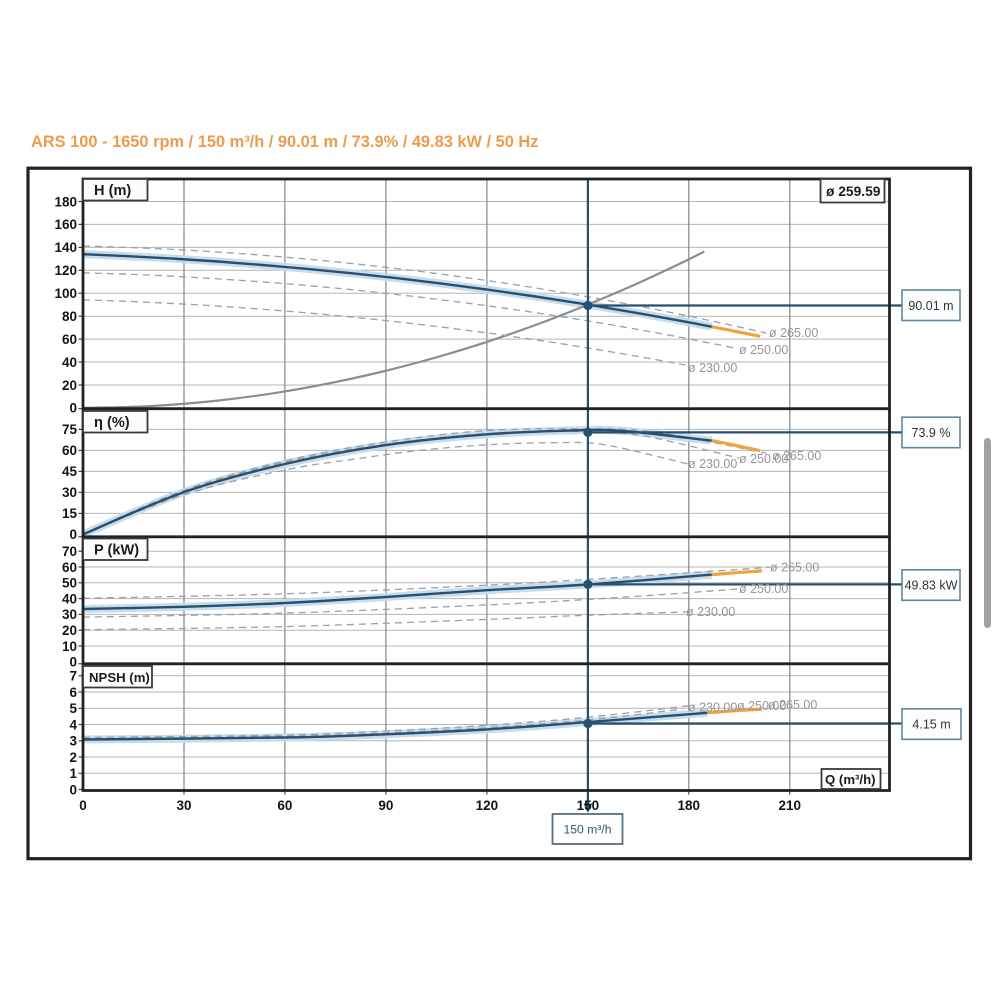 The width and height of the screenshot is (1000, 1000). What do you see at coordinates (70, 513) in the screenshot?
I see `svg-text: 15` at bounding box center [70, 513].